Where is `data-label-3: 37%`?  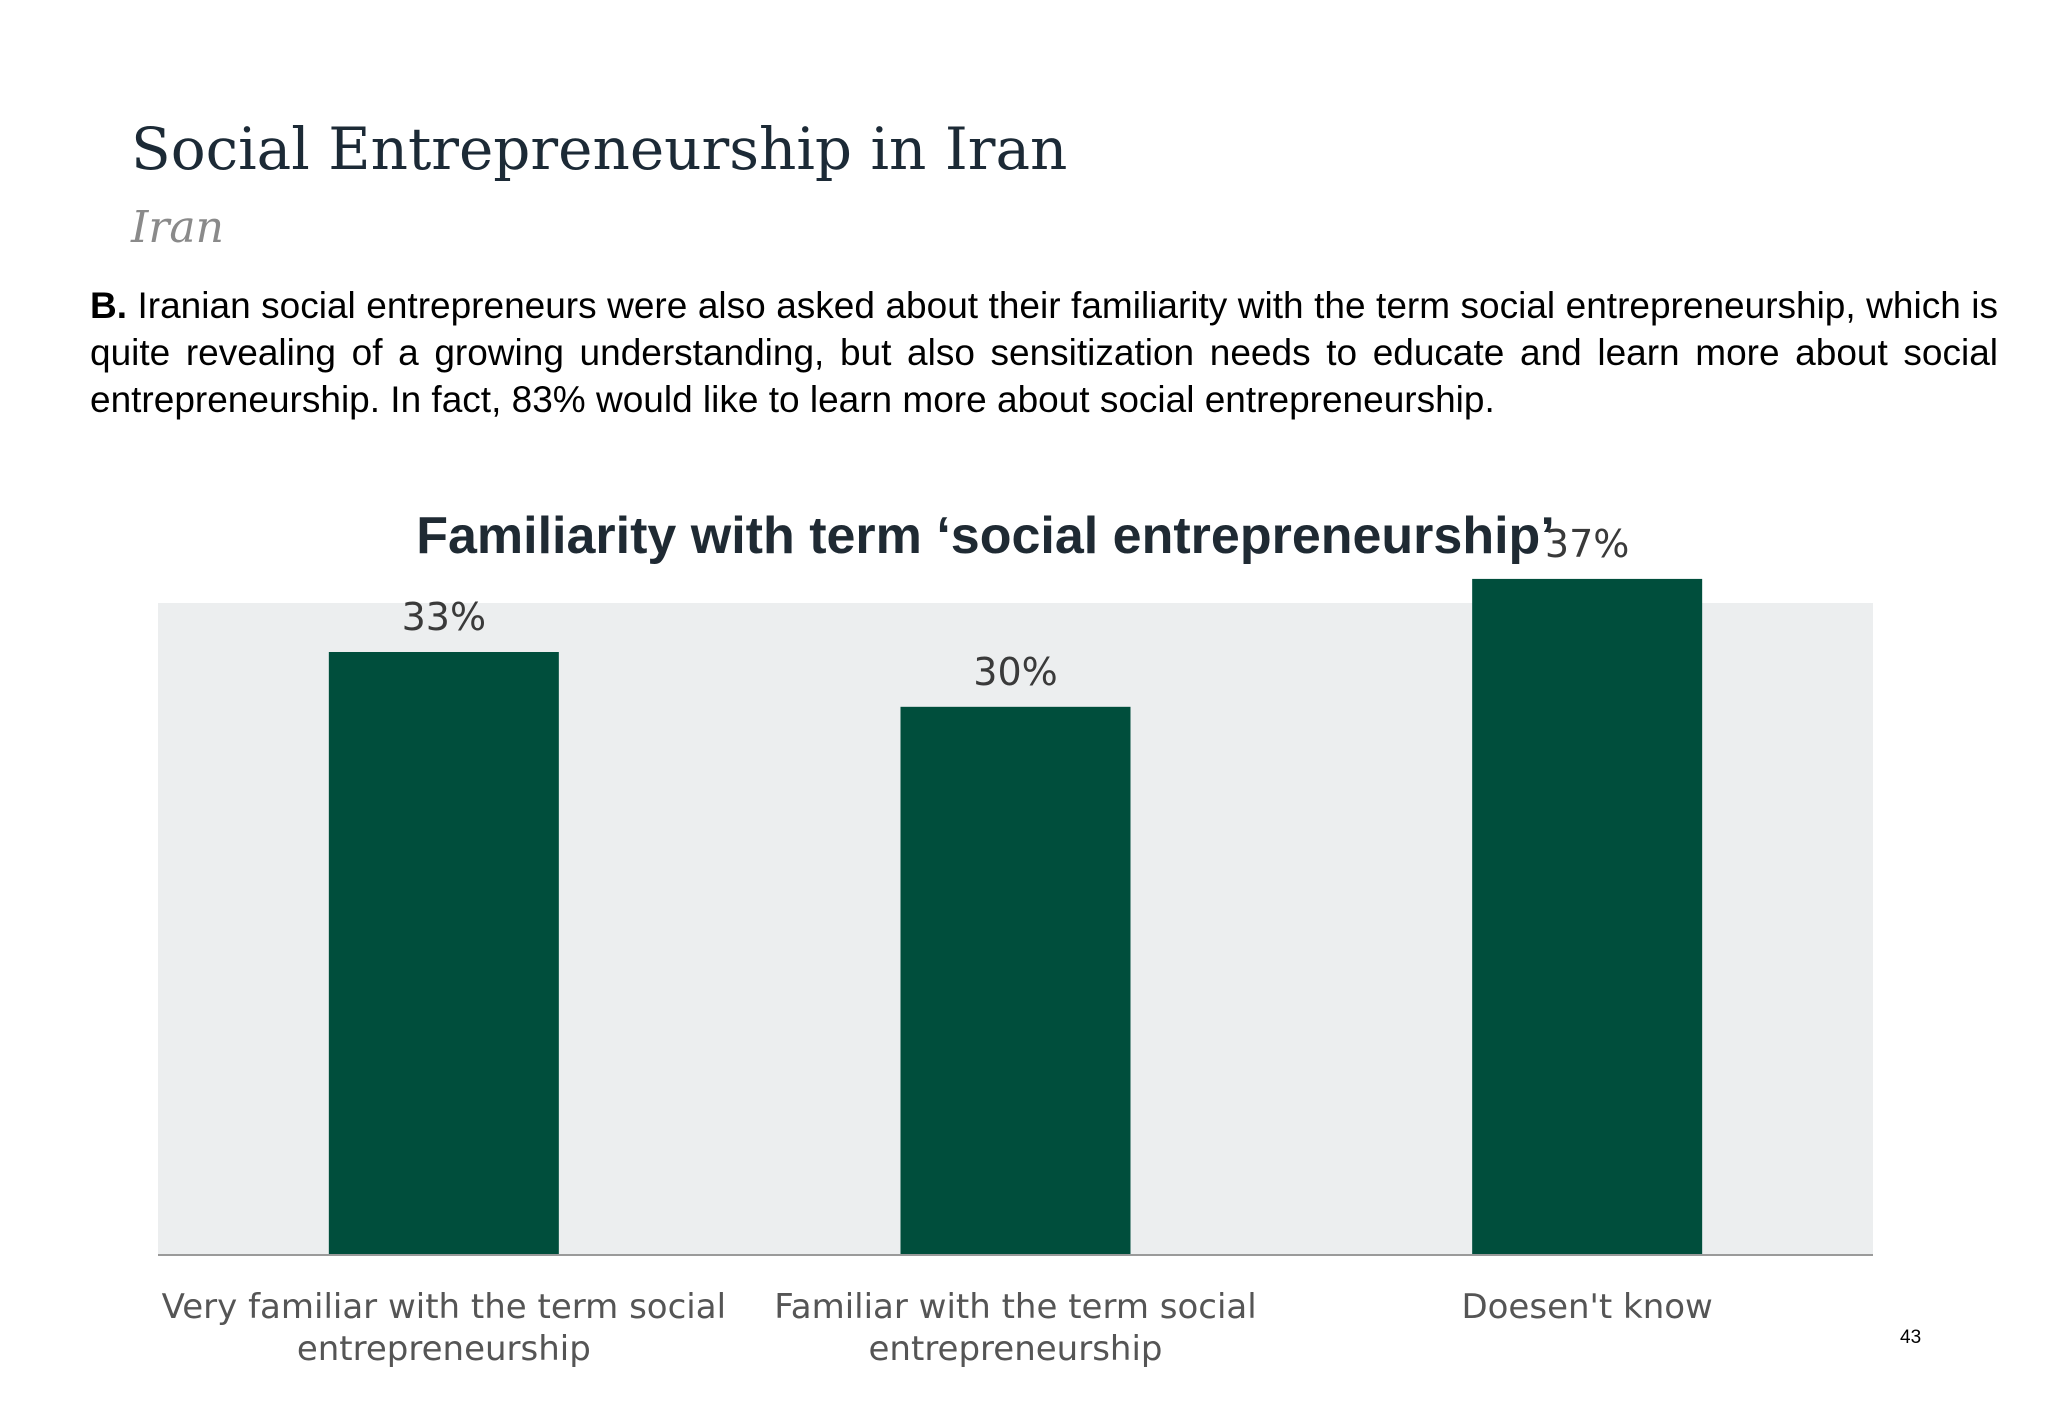
data-label-3: 37% is located at coordinates (1587, 544).